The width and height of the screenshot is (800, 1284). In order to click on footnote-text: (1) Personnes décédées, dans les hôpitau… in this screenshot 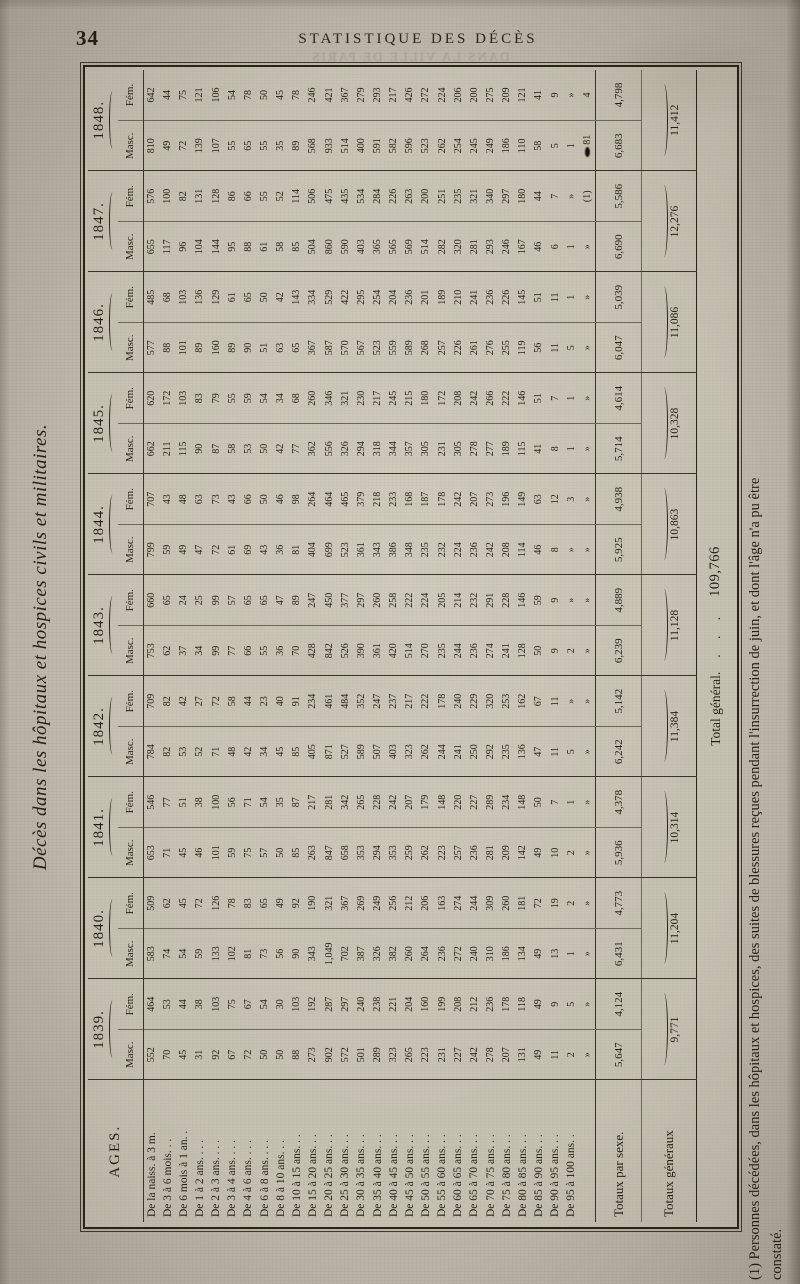, I will do `click(771, 664)`.